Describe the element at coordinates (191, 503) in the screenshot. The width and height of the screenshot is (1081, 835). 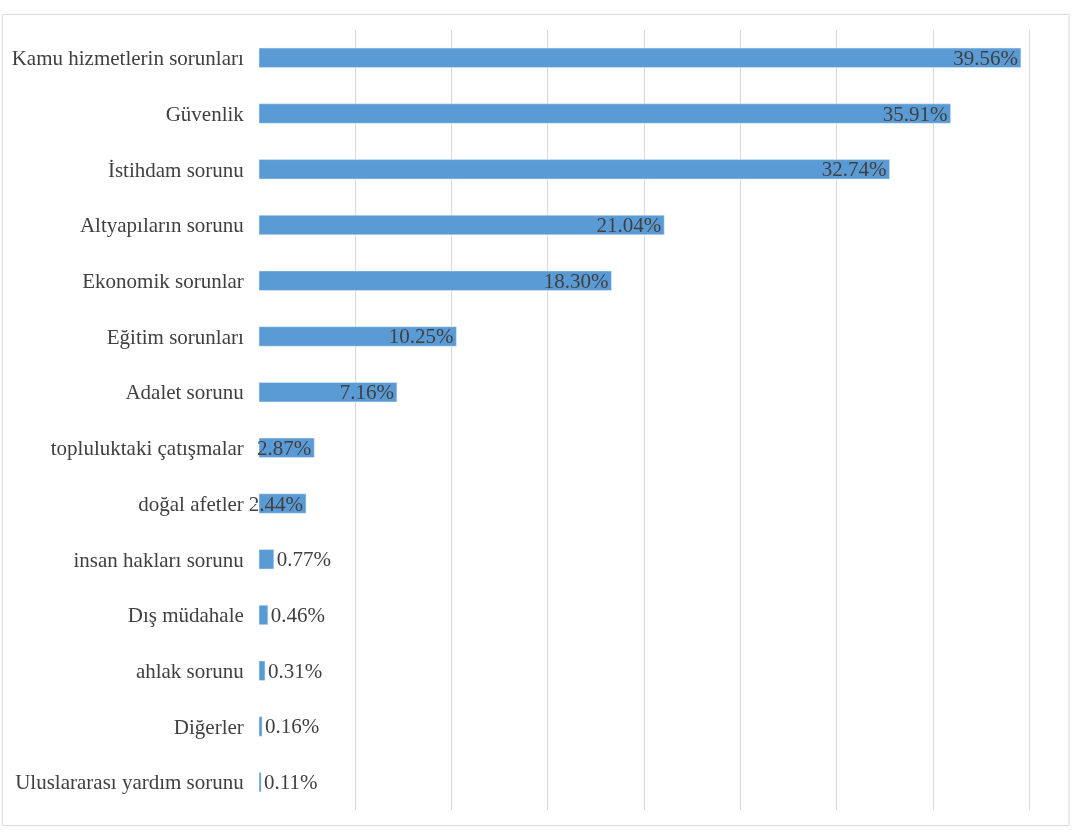
I see `y-tick-label: doğal afetler` at that location.